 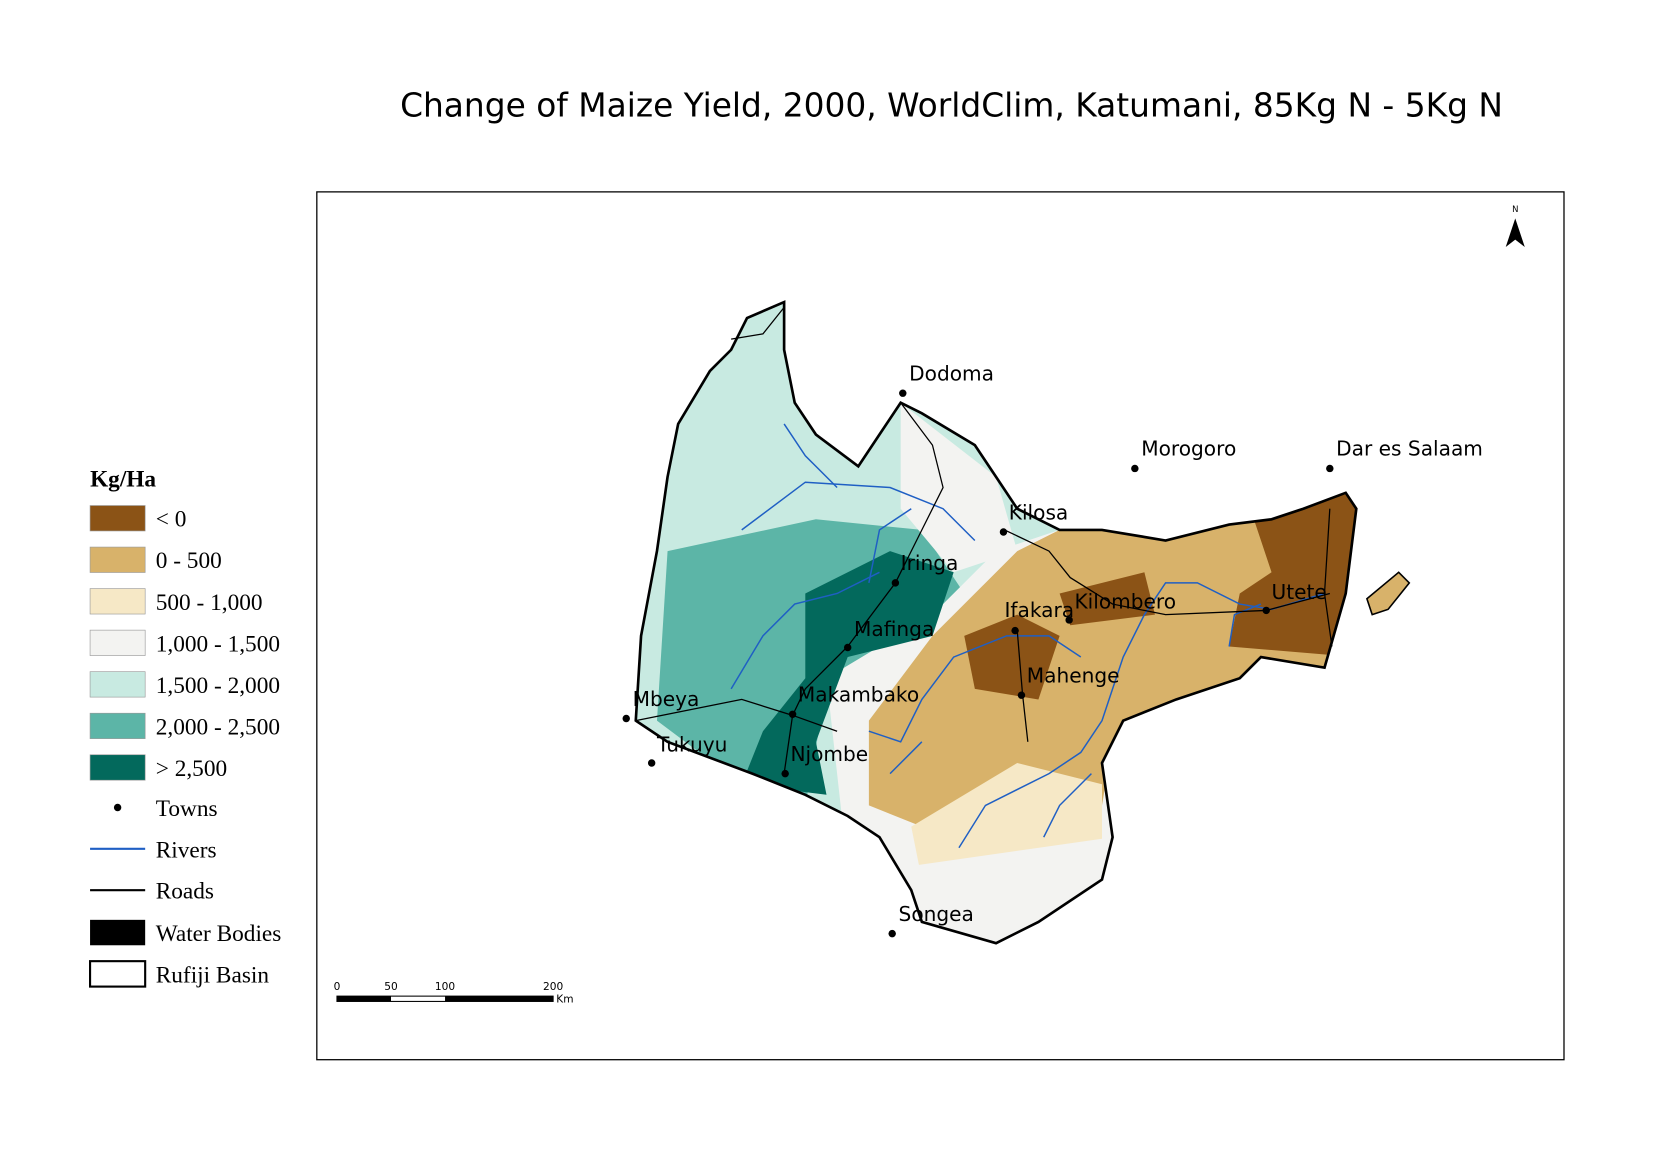 I want to click on scale-bar: 0 50 100 200 Km, so click(x=454, y=993).